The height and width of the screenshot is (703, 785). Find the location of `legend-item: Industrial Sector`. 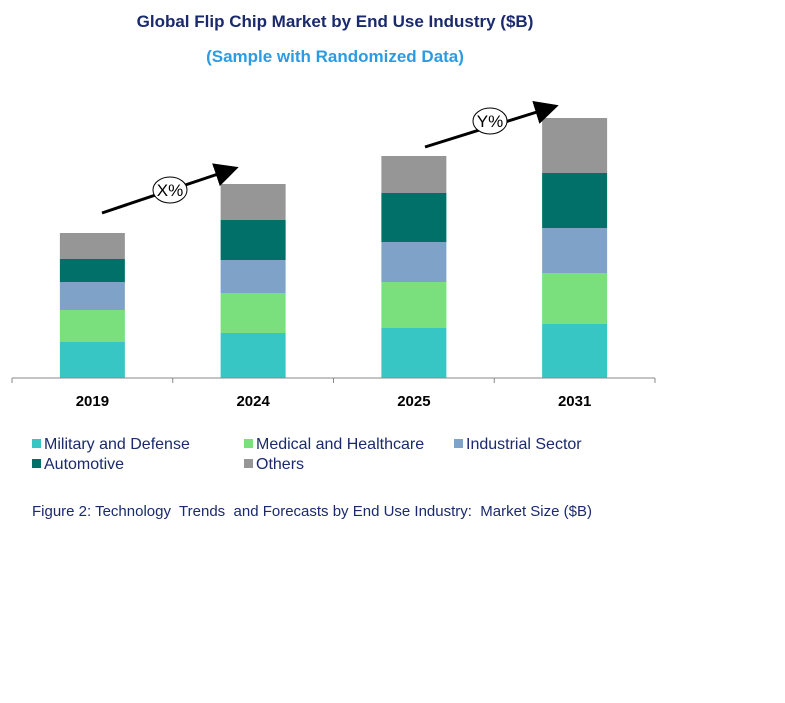

legend-item: Industrial Sector is located at coordinates (518, 445).